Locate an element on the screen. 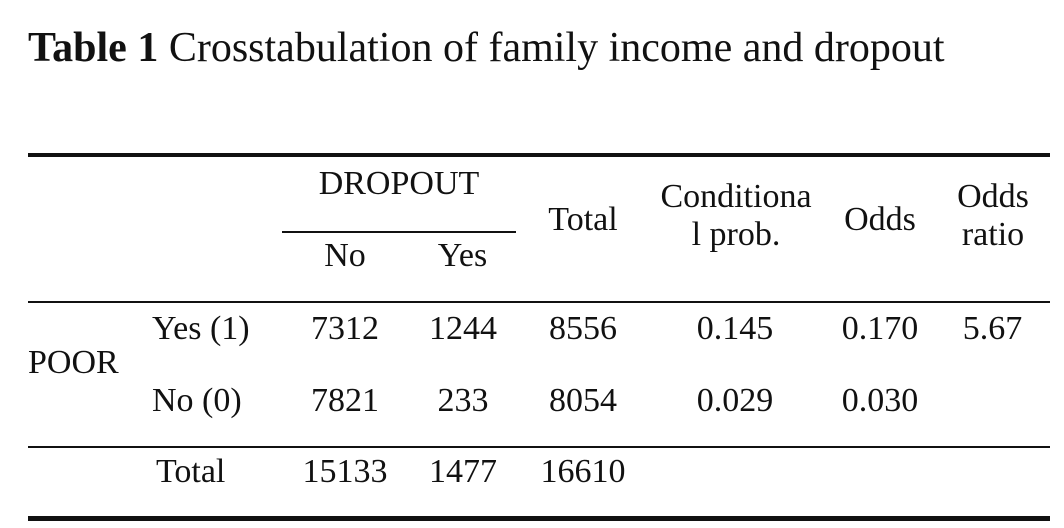 Image resolution: width=1064 pixels, height=528 pixels. header-odds: Odds is located at coordinates (880, 219).